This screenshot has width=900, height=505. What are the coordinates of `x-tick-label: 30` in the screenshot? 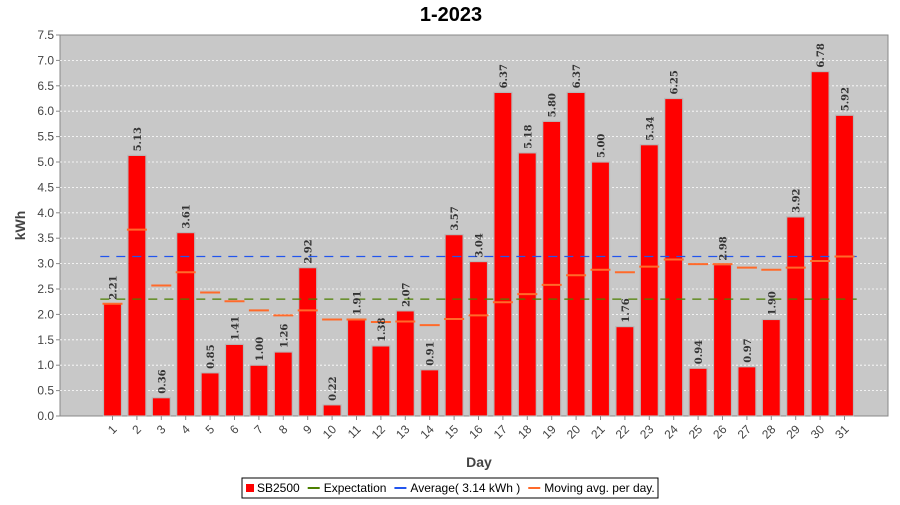 It's located at (818, 432).